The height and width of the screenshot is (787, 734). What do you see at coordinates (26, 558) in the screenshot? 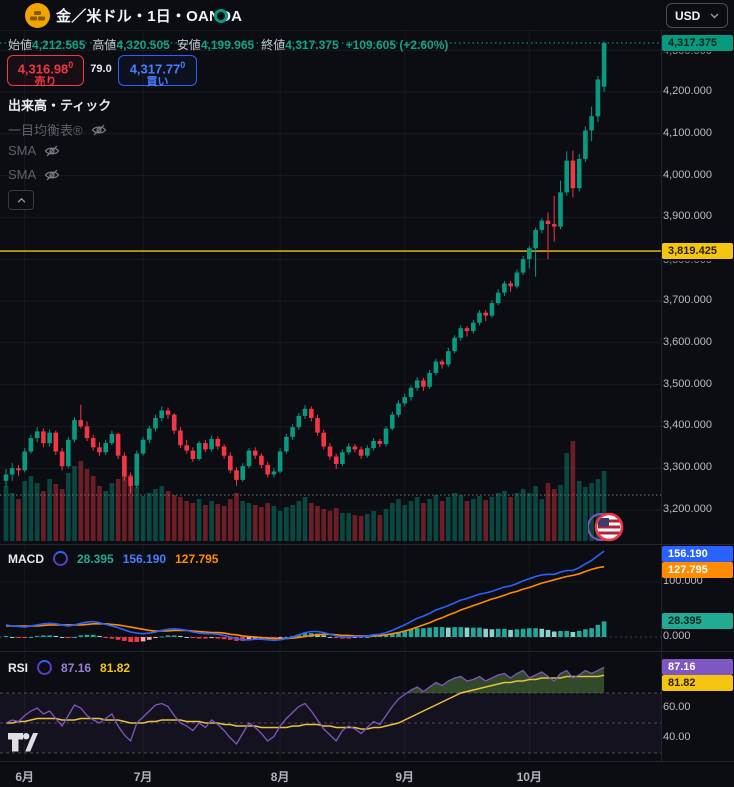
I see `macd-label: MACD` at bounding box center [26, 558].